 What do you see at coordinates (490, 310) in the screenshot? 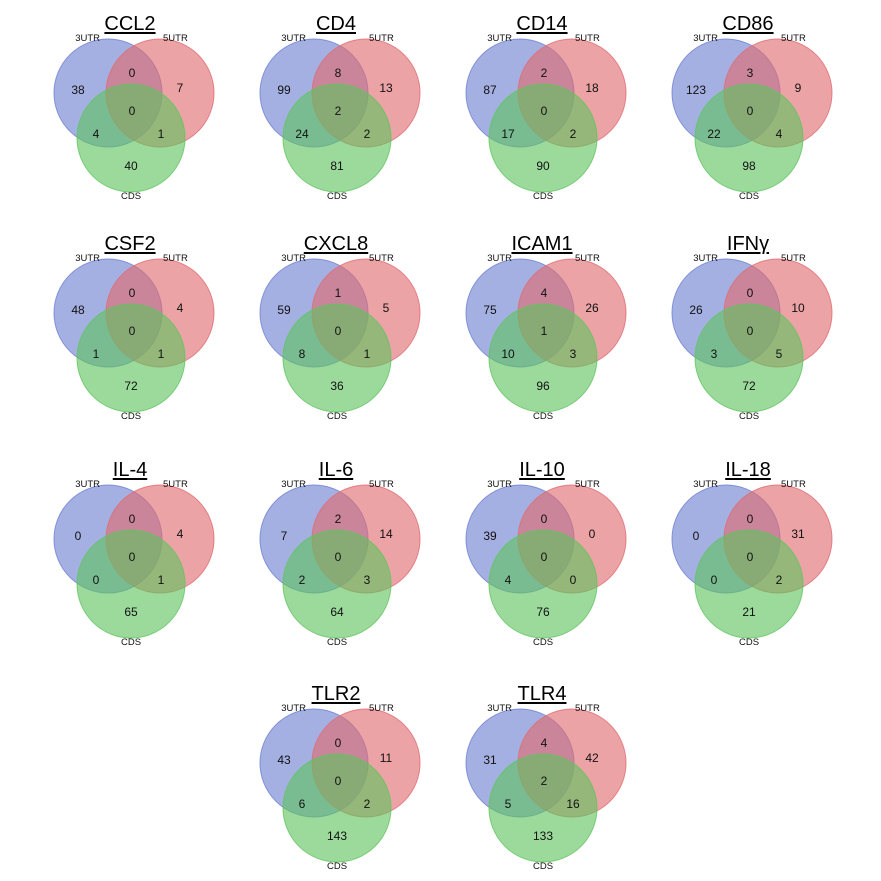
I see `region-count-a: 75` at bounding box center [490, 310].